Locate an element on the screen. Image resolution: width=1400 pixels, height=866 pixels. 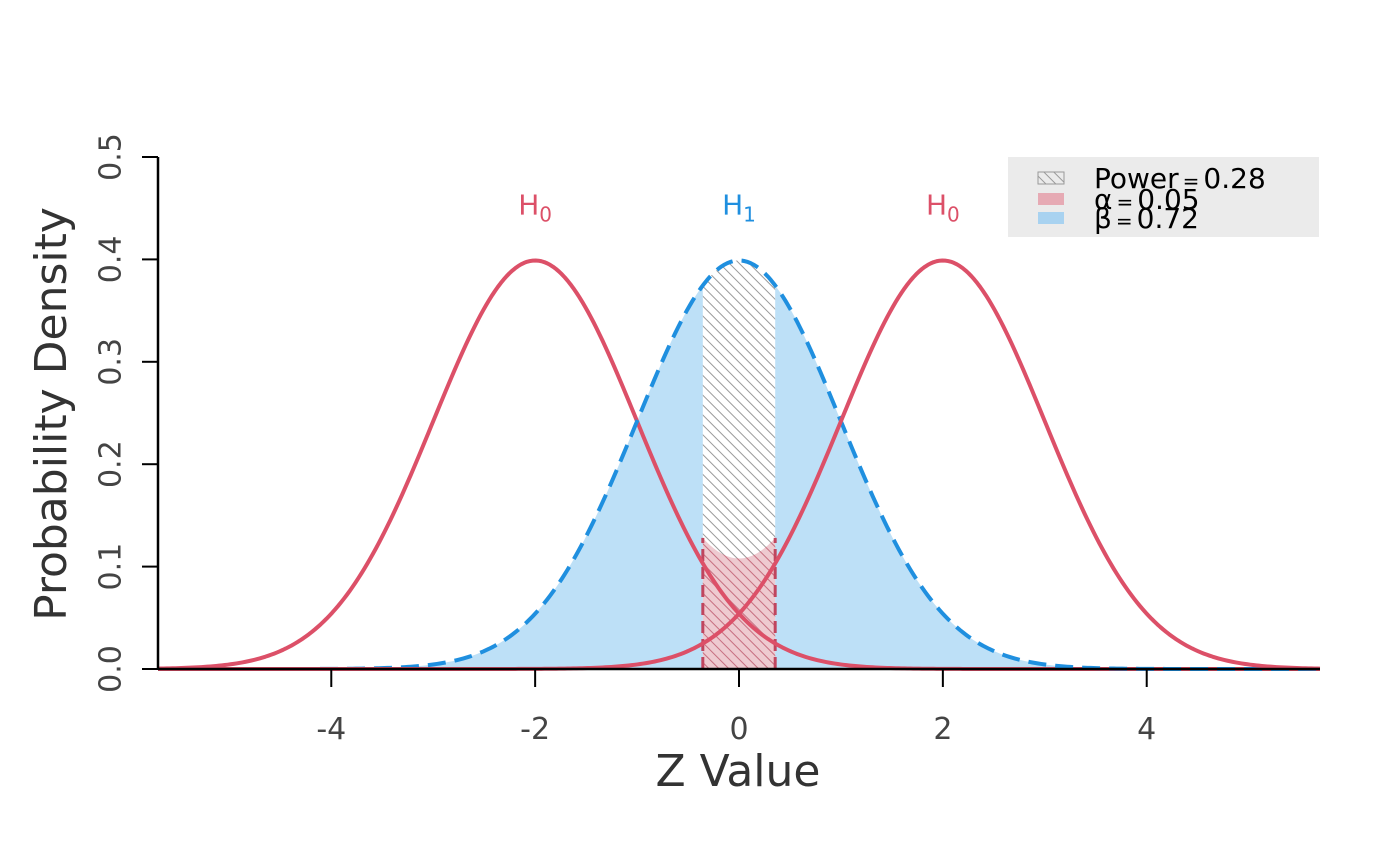
x-tick-label-1: -2 is located at coordinates (535, 729).